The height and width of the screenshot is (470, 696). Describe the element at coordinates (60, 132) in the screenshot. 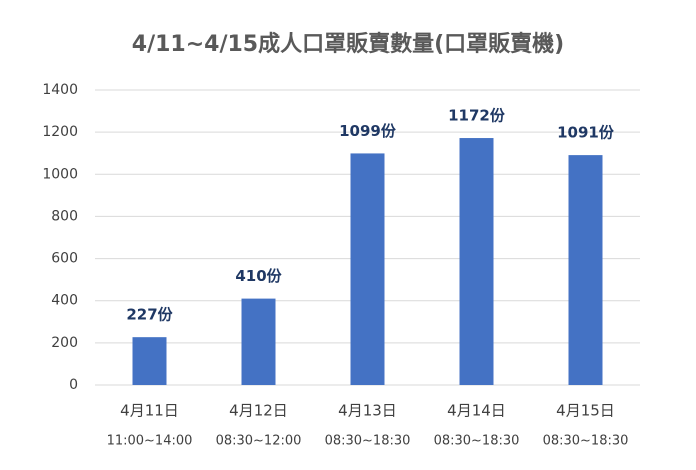

I see `y-tick-label: 1200` at that location.